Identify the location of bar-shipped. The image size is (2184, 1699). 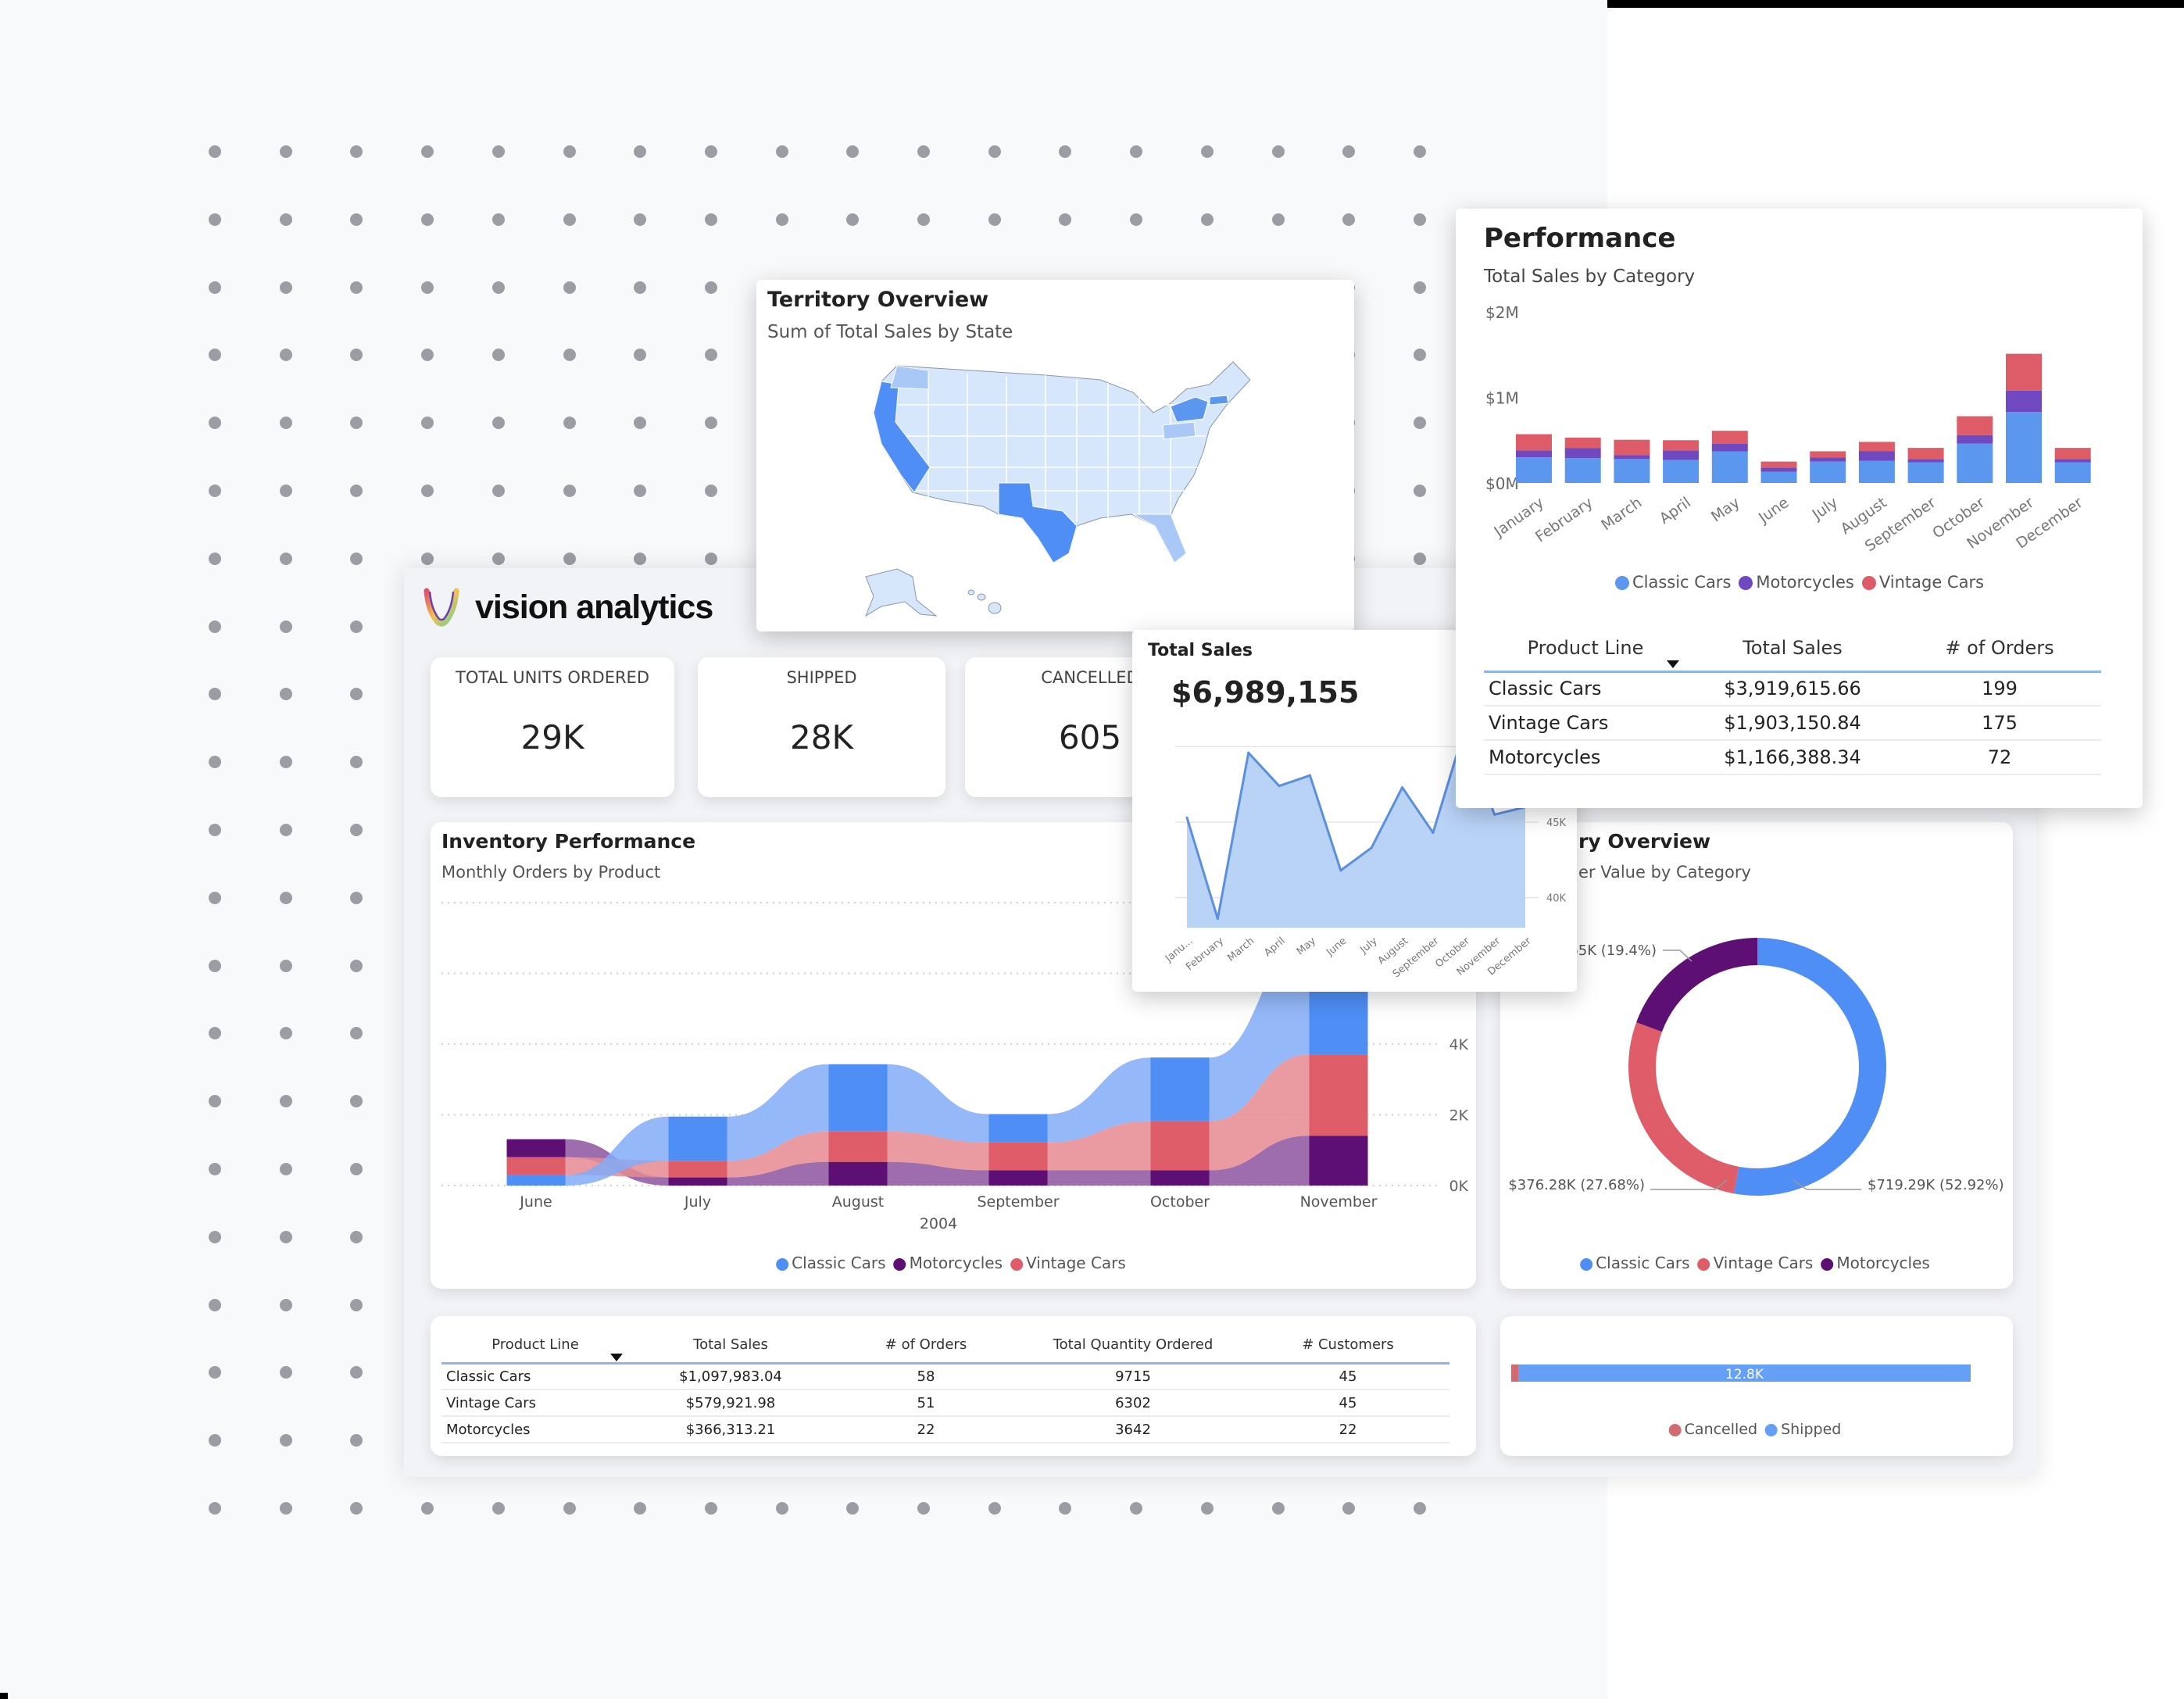
(1744, 1374).